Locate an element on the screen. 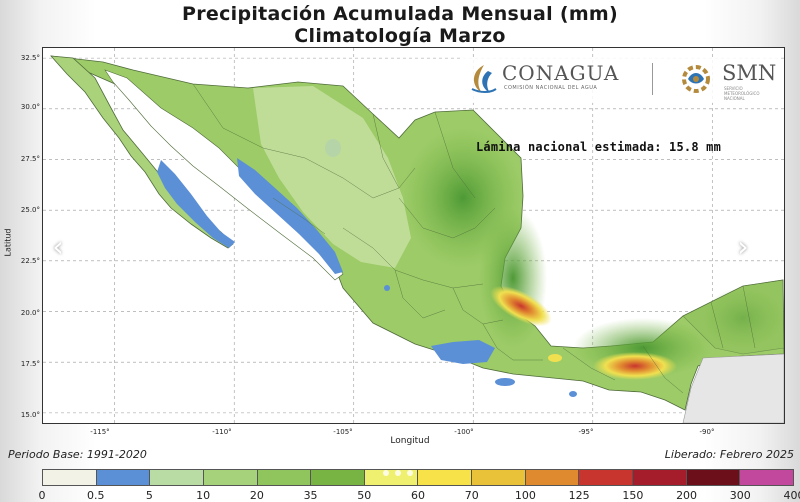  release-date-note: Liberado: Febrero 2025 is located at coordinates (729, 454).